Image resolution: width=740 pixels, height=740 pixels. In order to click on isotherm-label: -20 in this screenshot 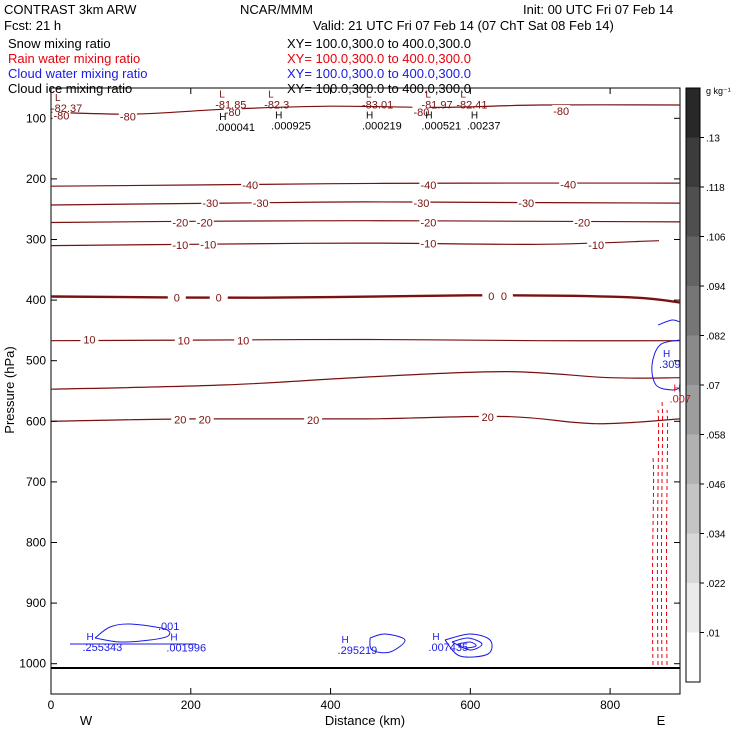, I will do `click(180, 224)`.